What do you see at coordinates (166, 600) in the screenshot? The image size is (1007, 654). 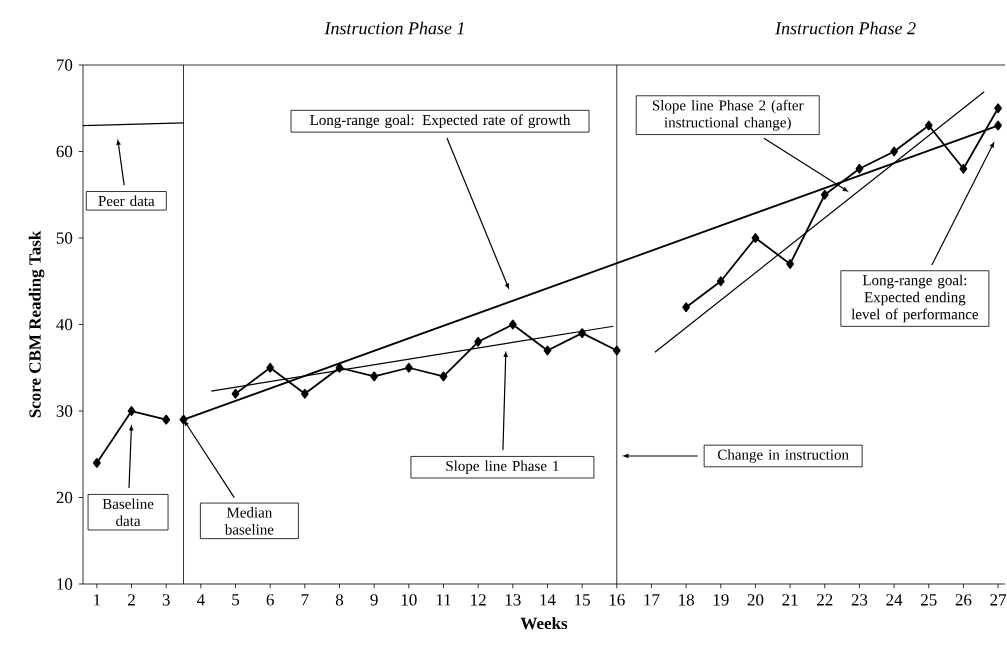 I see `x-tick-label: 3` at bounding box center [166, 600].